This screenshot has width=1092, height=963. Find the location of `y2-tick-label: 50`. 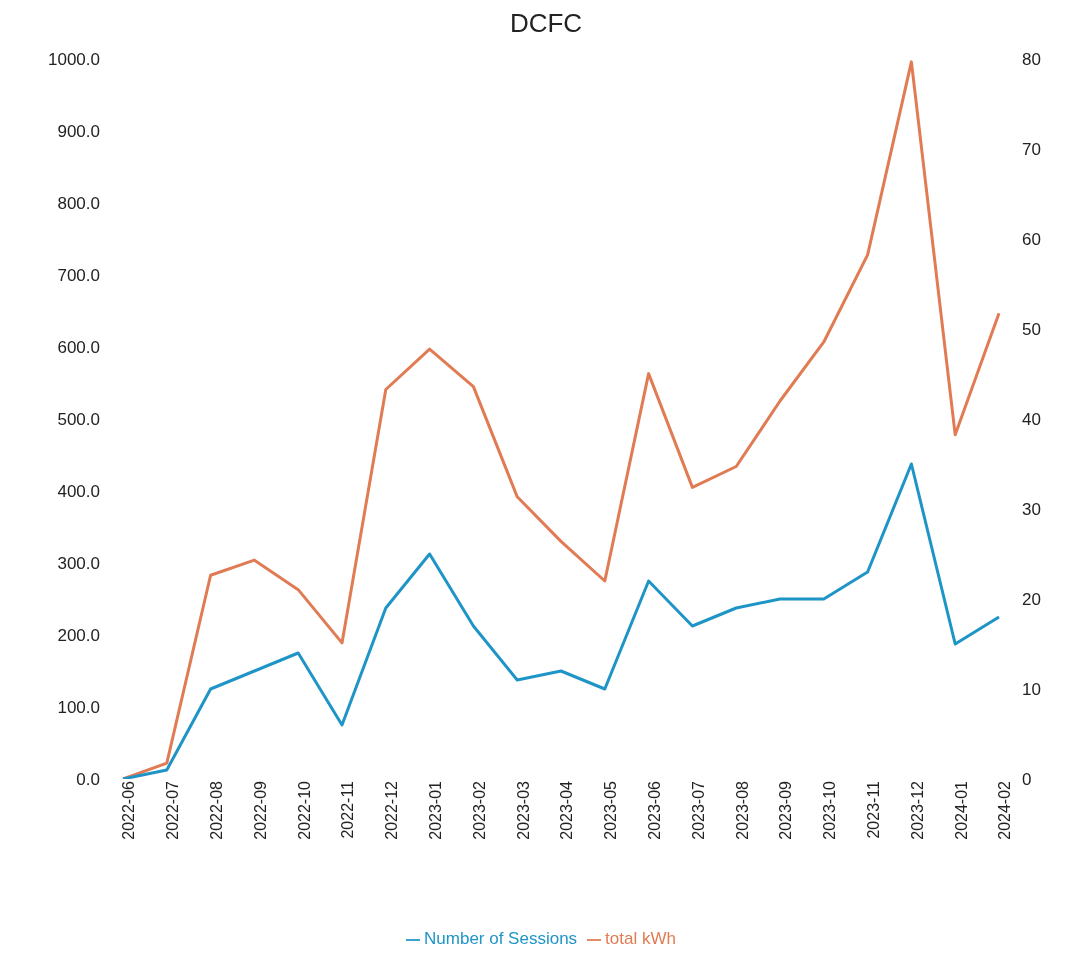

y2-tick-label: 50 is located at coordinates (1031, 330).